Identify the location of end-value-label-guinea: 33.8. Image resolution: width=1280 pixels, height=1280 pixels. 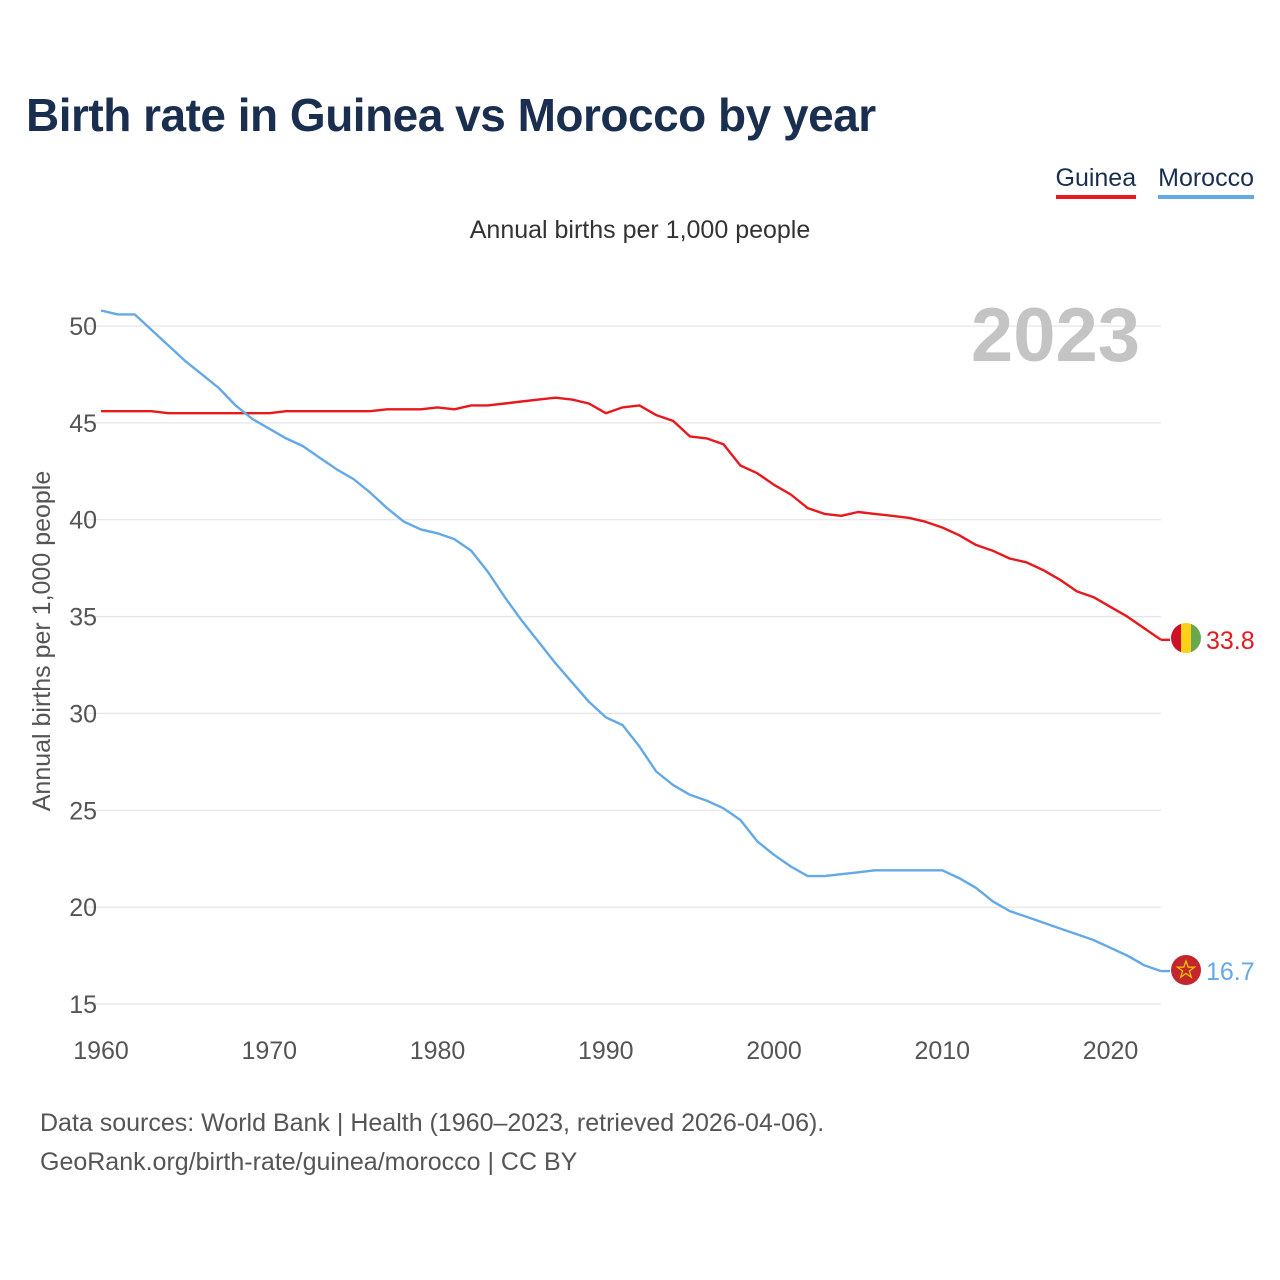
(1230, 641).